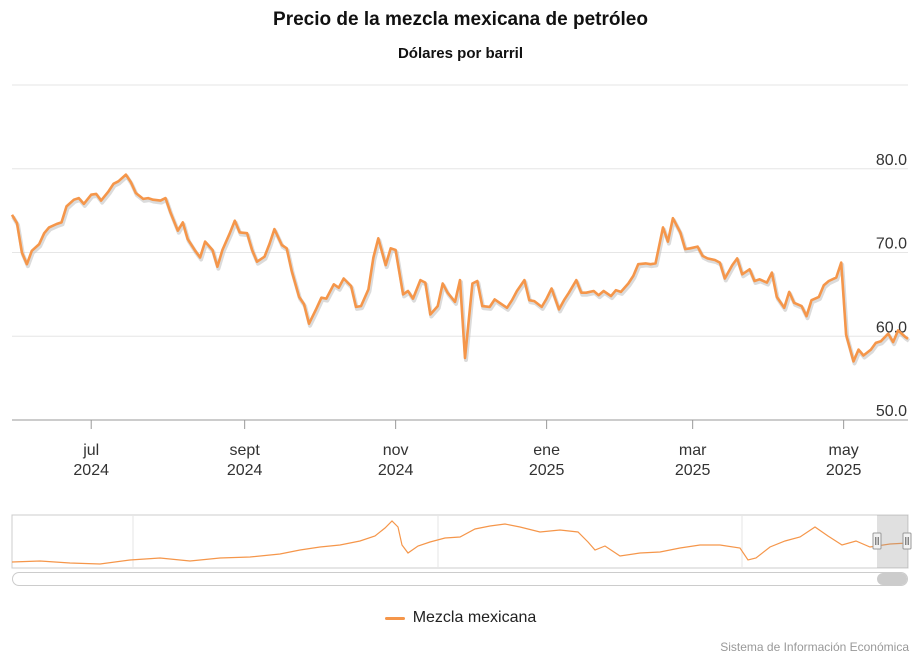 This screenshot has height=658, width=921. Describe the element at coordinates (90, 450) in the screenshot. I see `x-tick-month: jul` at that location.